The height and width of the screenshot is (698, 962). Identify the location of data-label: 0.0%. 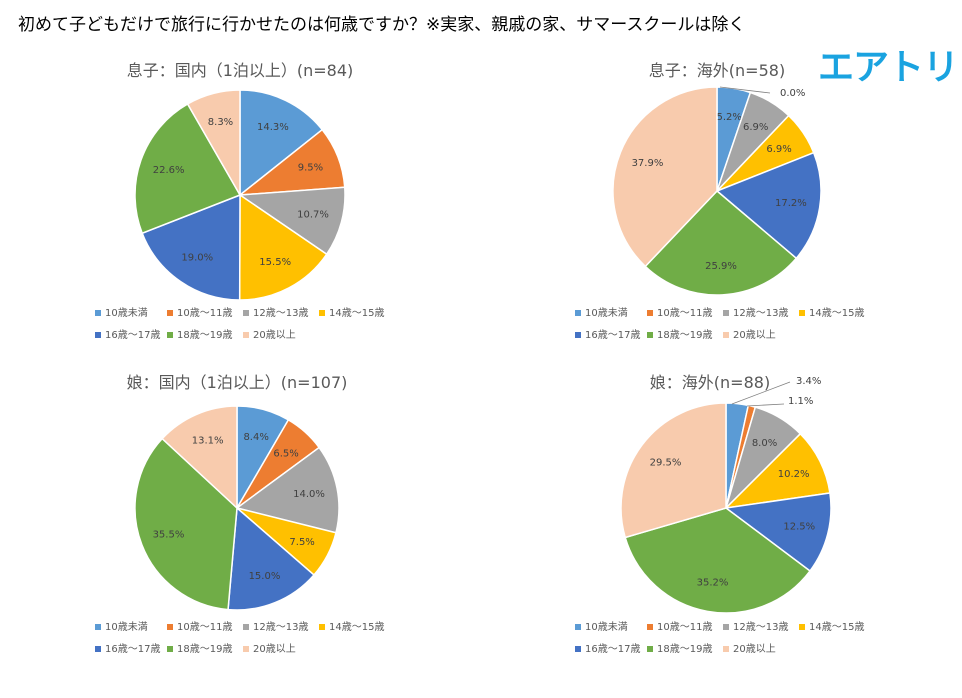
(792, 93).